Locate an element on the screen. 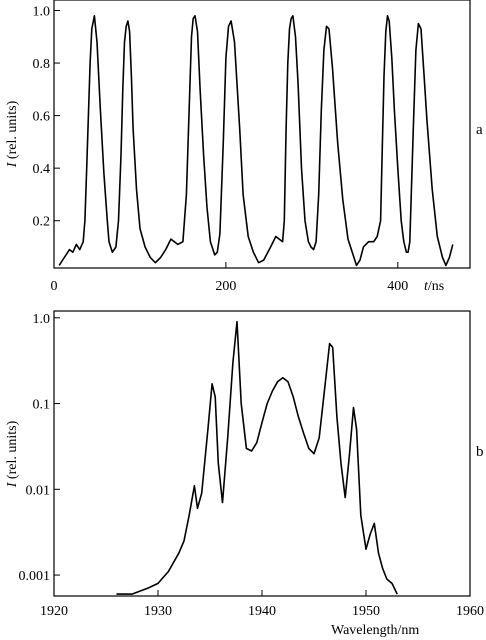 The width and height of the screenshot is (486, 640). panel-b-x-tick-label: 1960 is located at coordinates (470, 611).